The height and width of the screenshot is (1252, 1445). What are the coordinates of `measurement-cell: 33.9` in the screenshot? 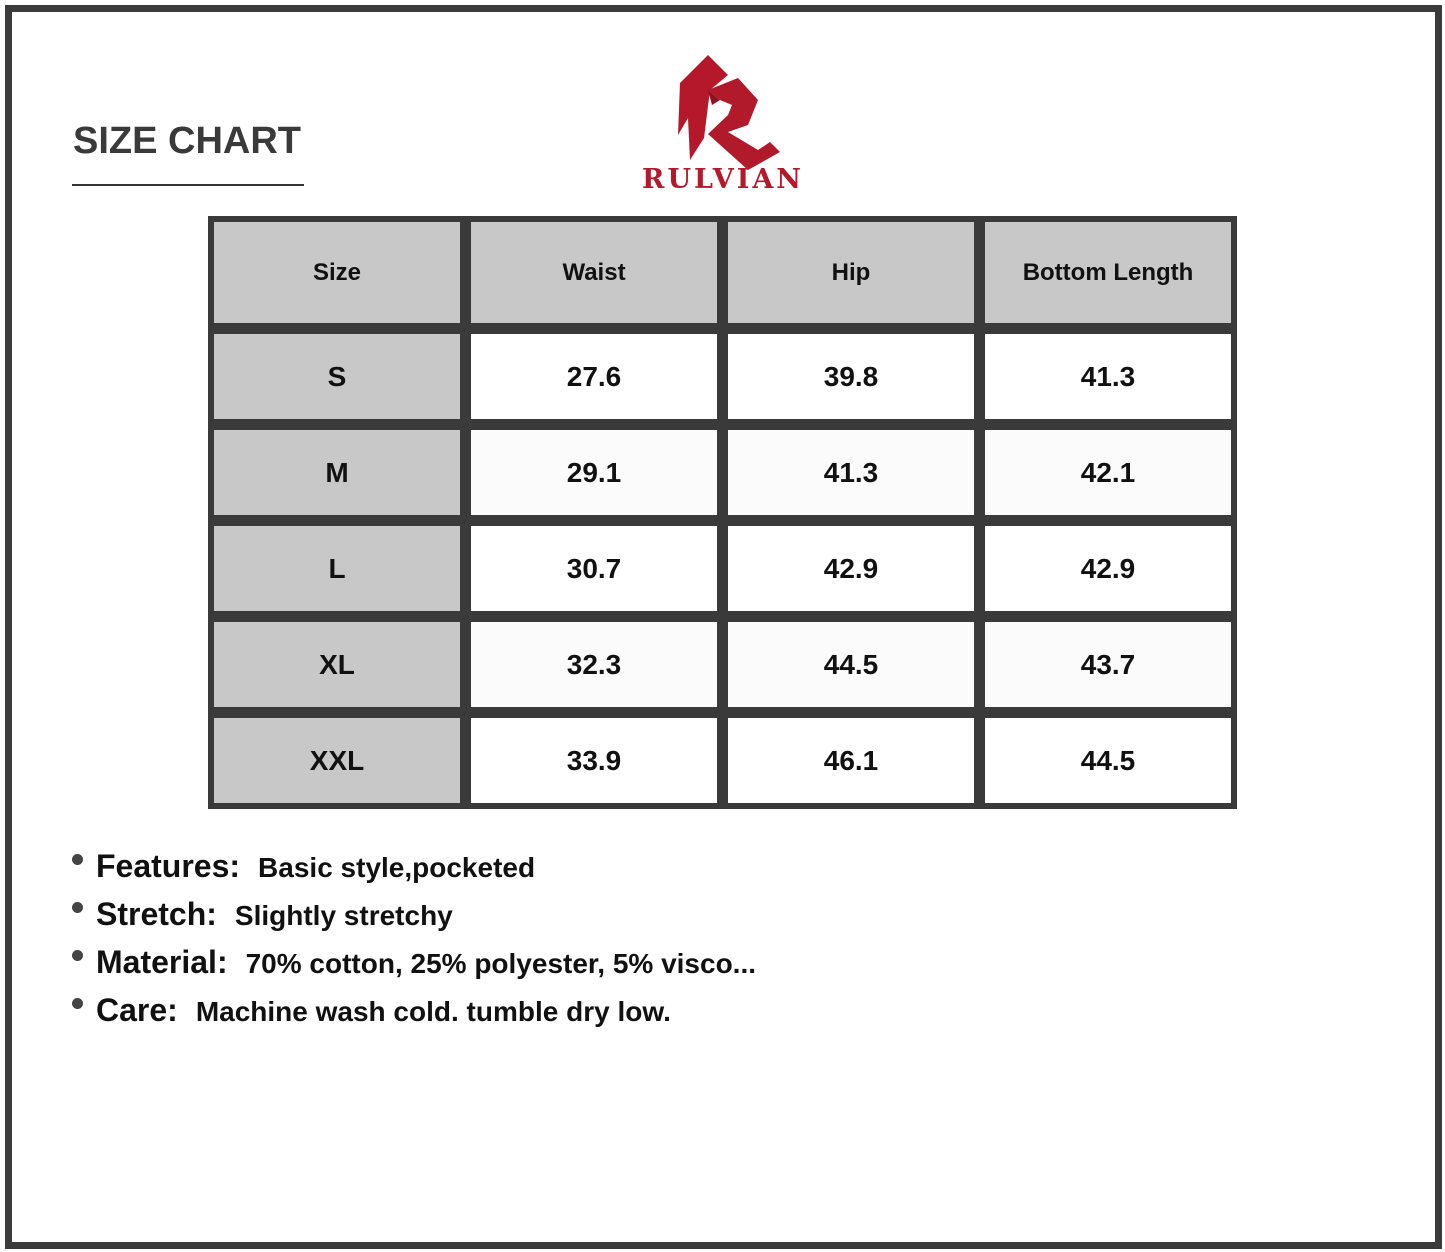 It's located at (594, 760).